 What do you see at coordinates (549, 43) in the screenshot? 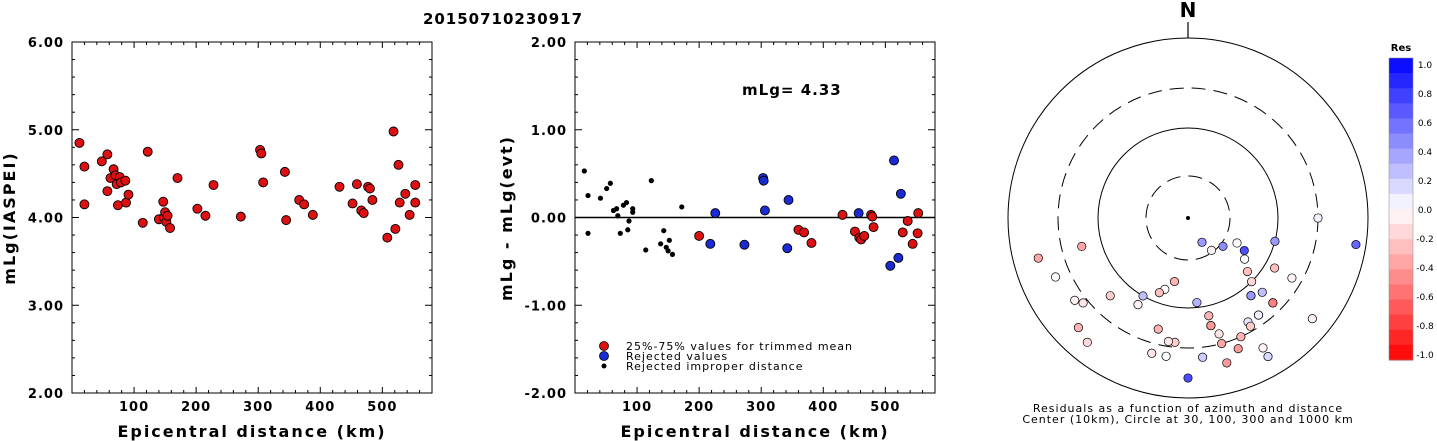
I see `y-tick-label-4: 2.00` at bounding box center [549, 43].